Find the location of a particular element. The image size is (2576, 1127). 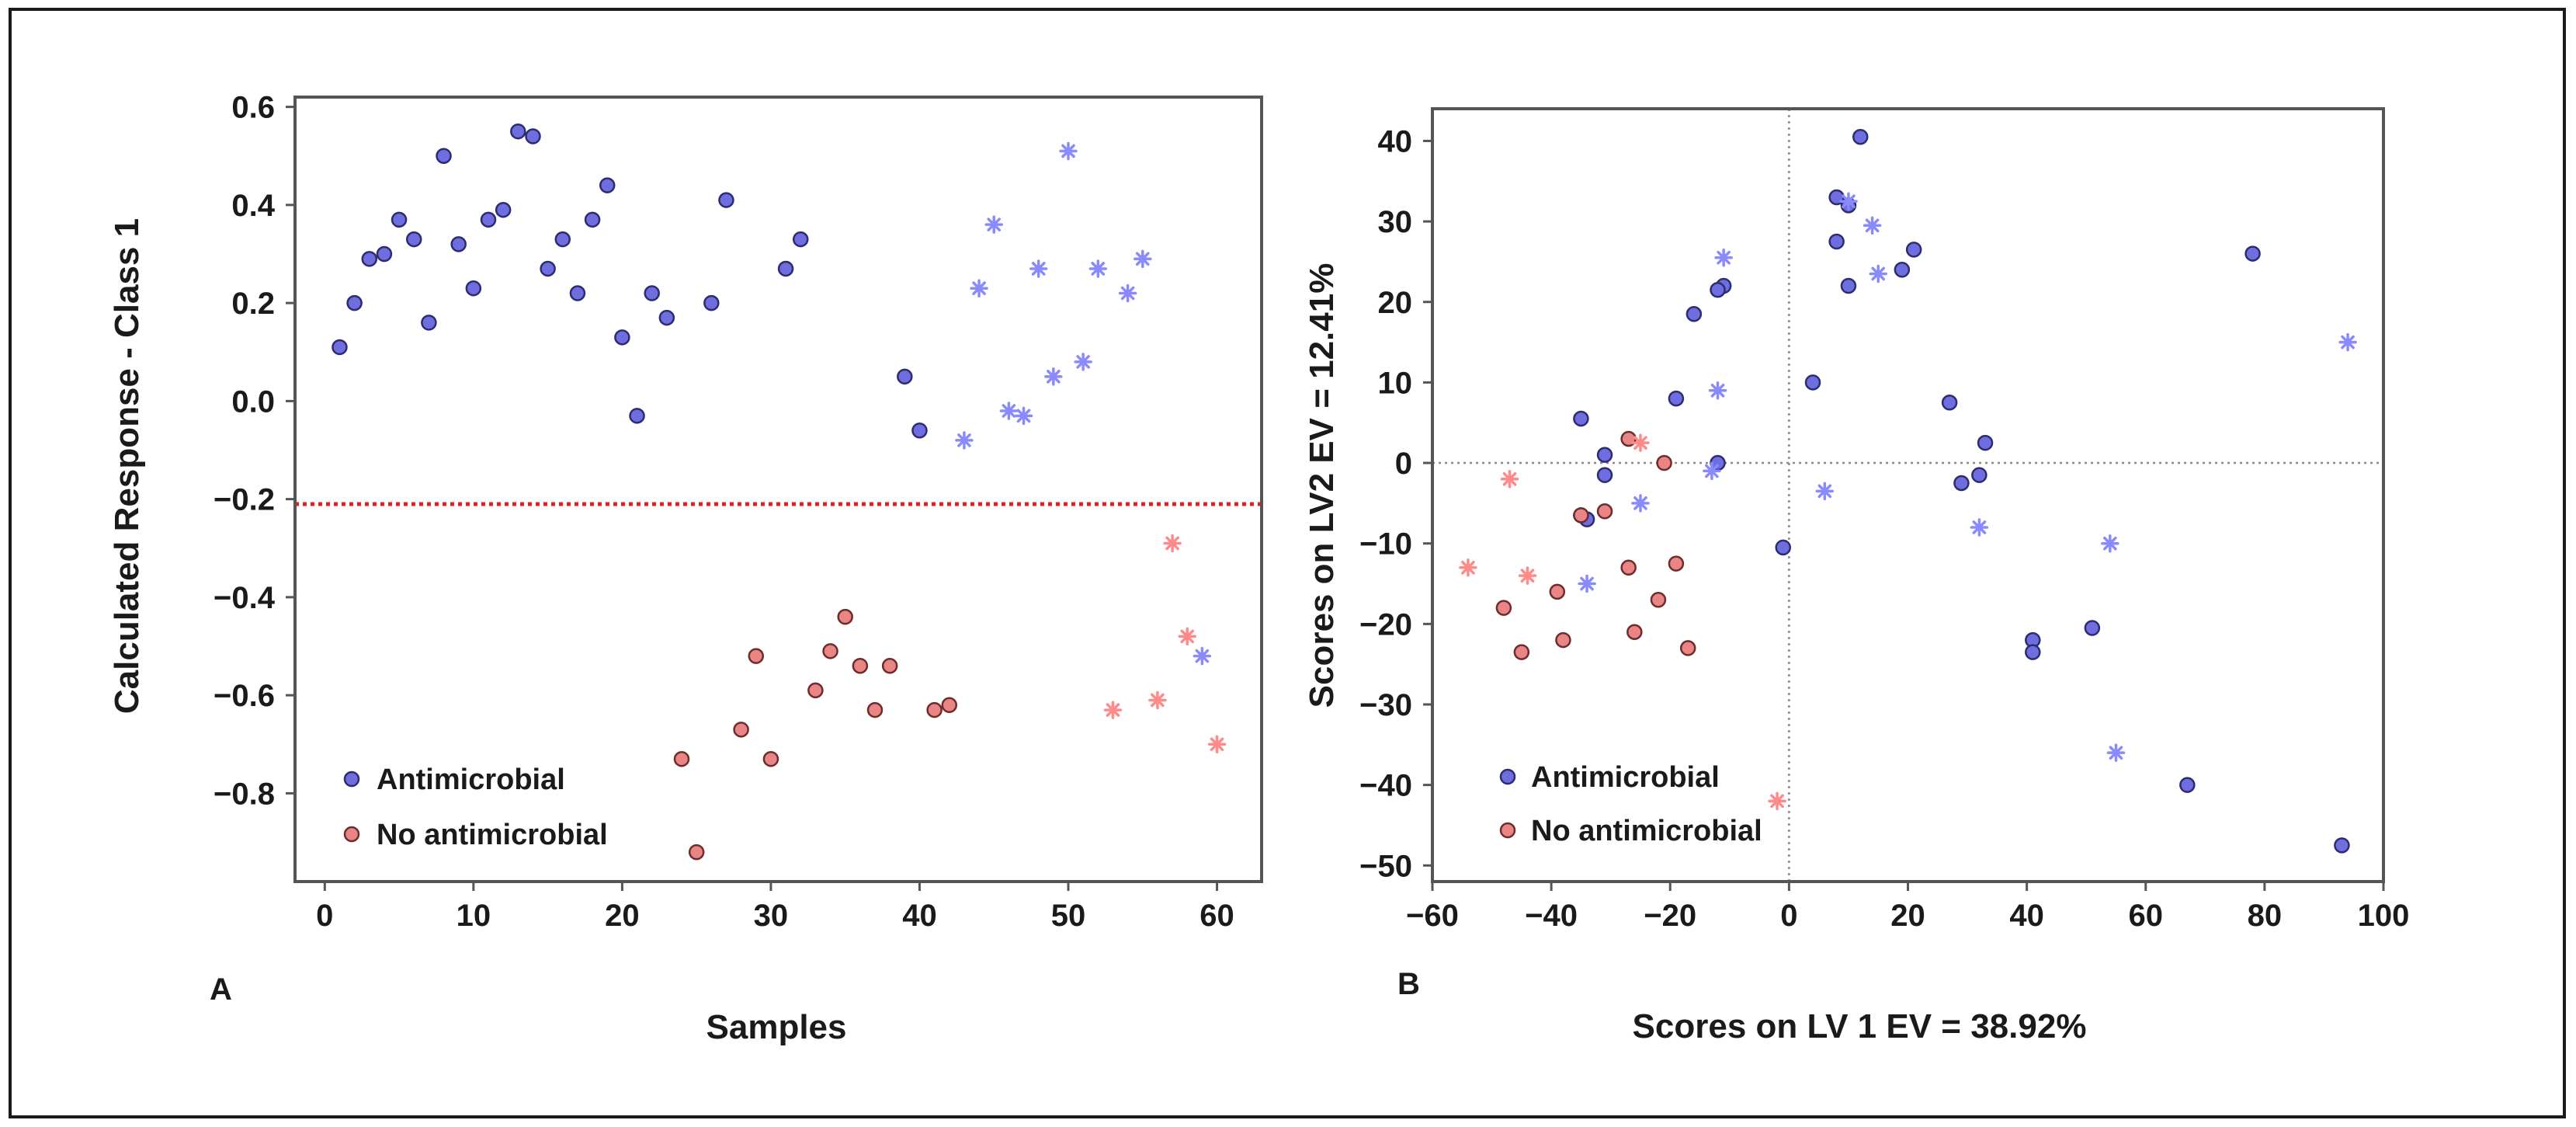

legend-no-antimicrobial-label: No antimicrobial is located at coordinates (1646, 831).